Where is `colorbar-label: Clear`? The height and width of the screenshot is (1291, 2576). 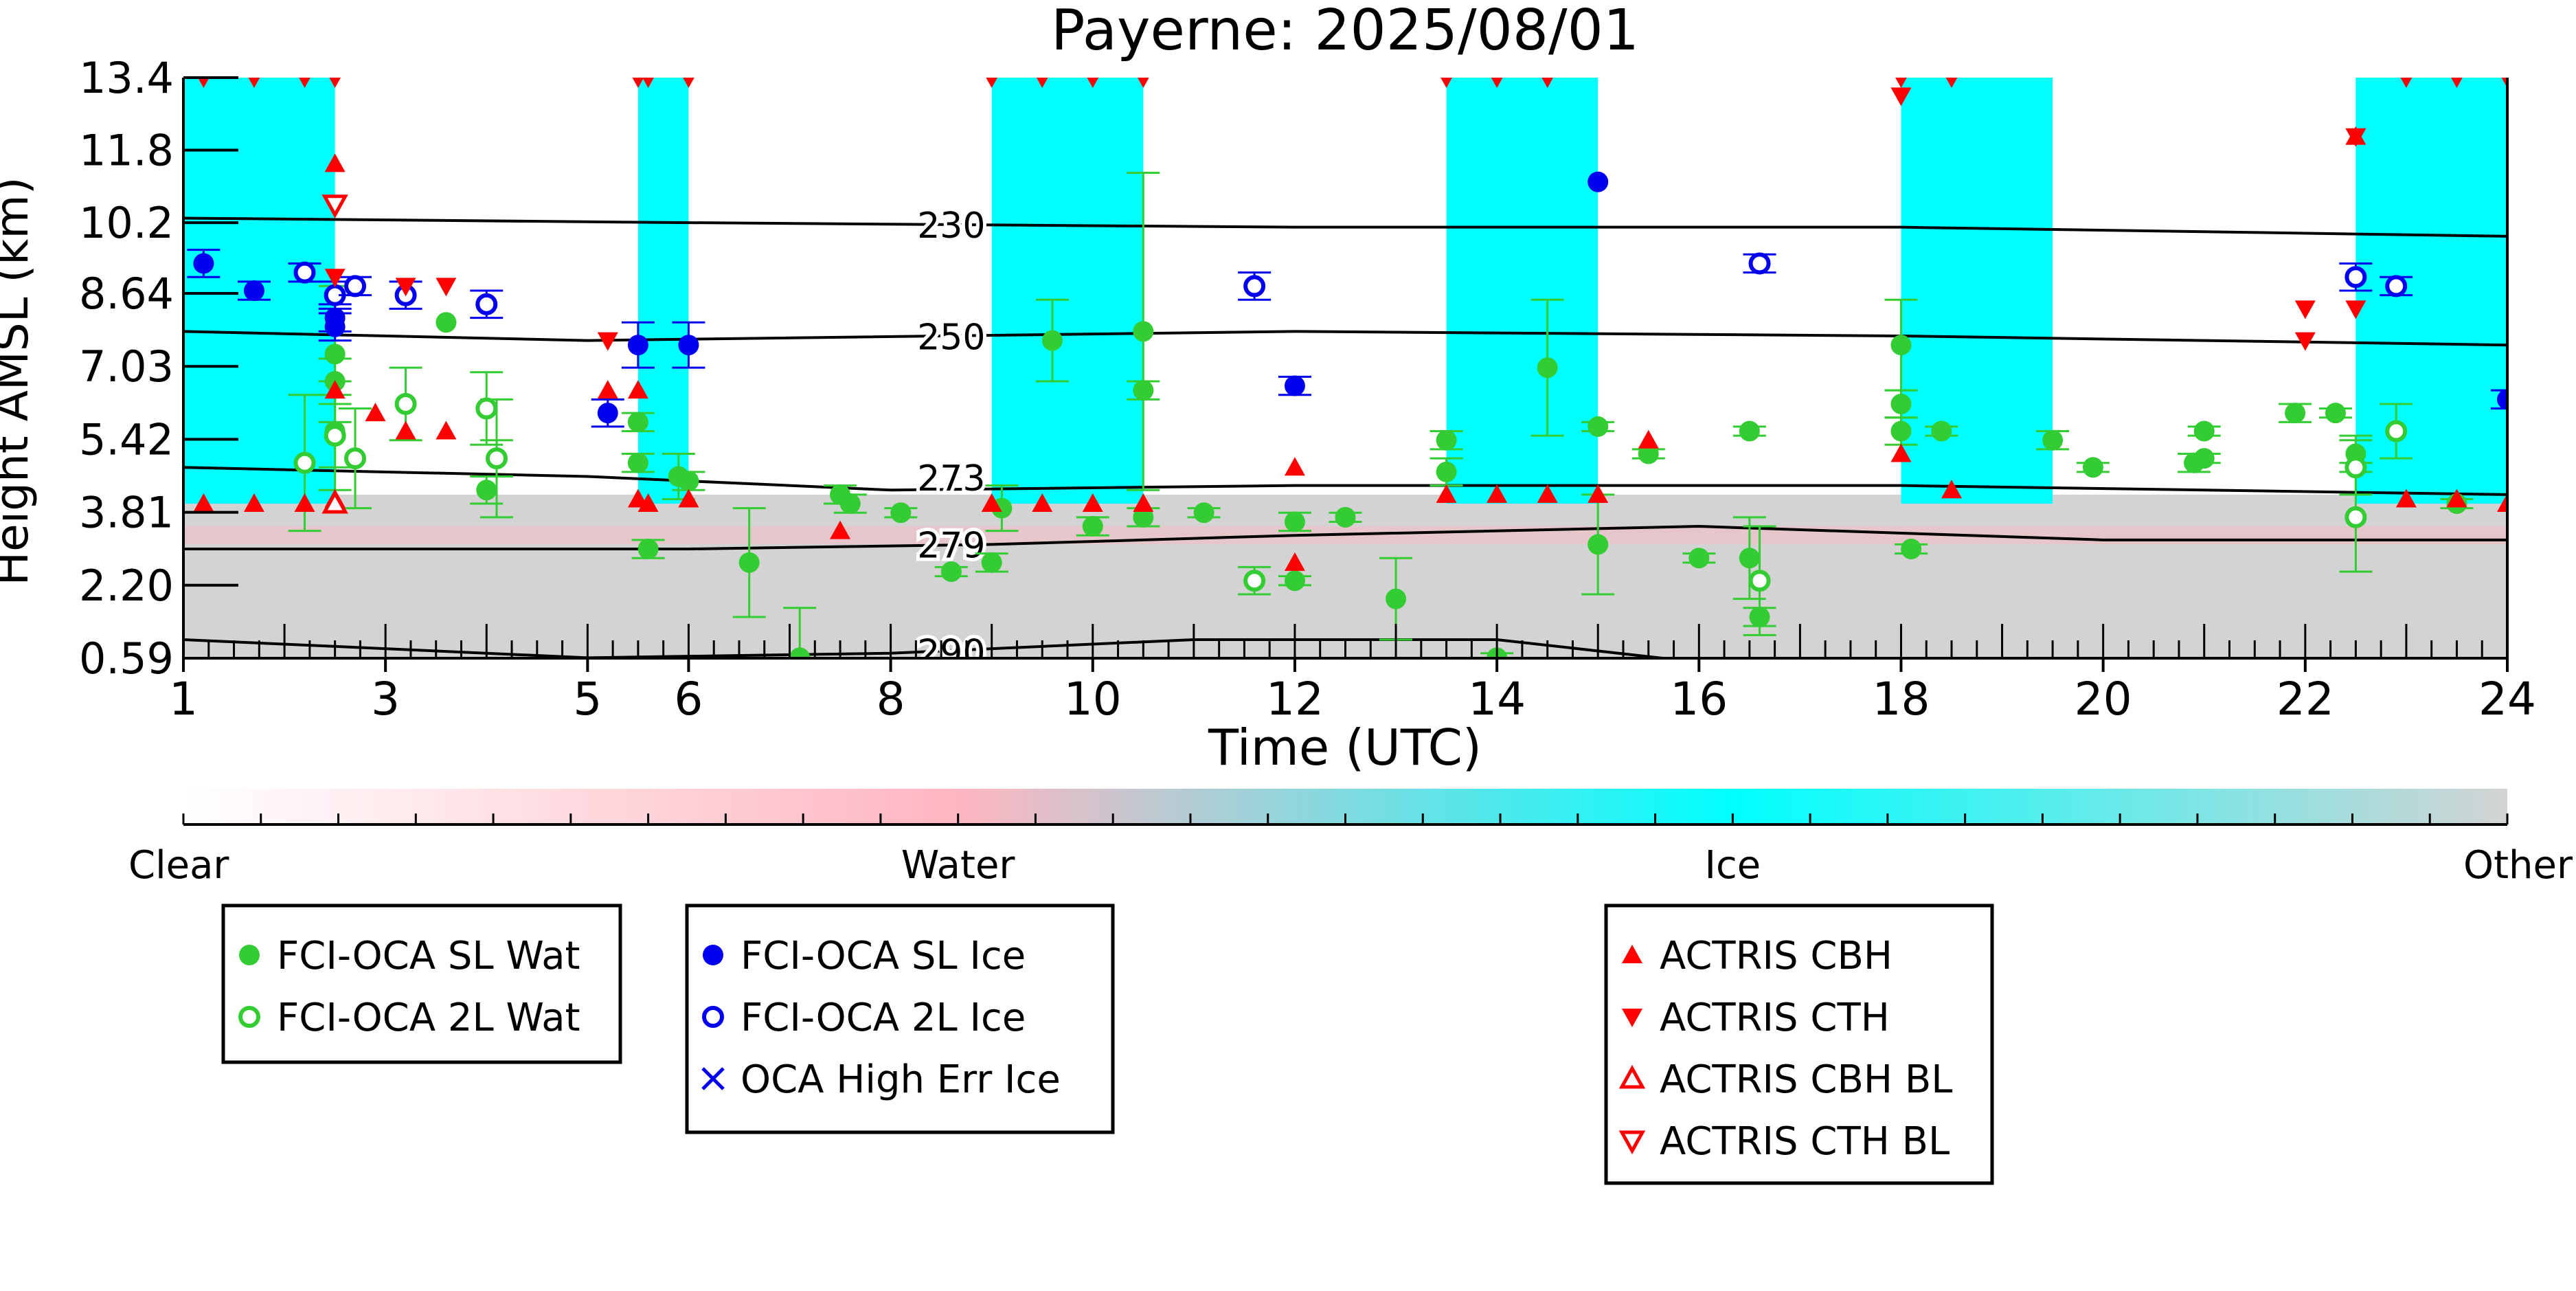 colorbar-label: Clear is located at coordinates (178, 865).